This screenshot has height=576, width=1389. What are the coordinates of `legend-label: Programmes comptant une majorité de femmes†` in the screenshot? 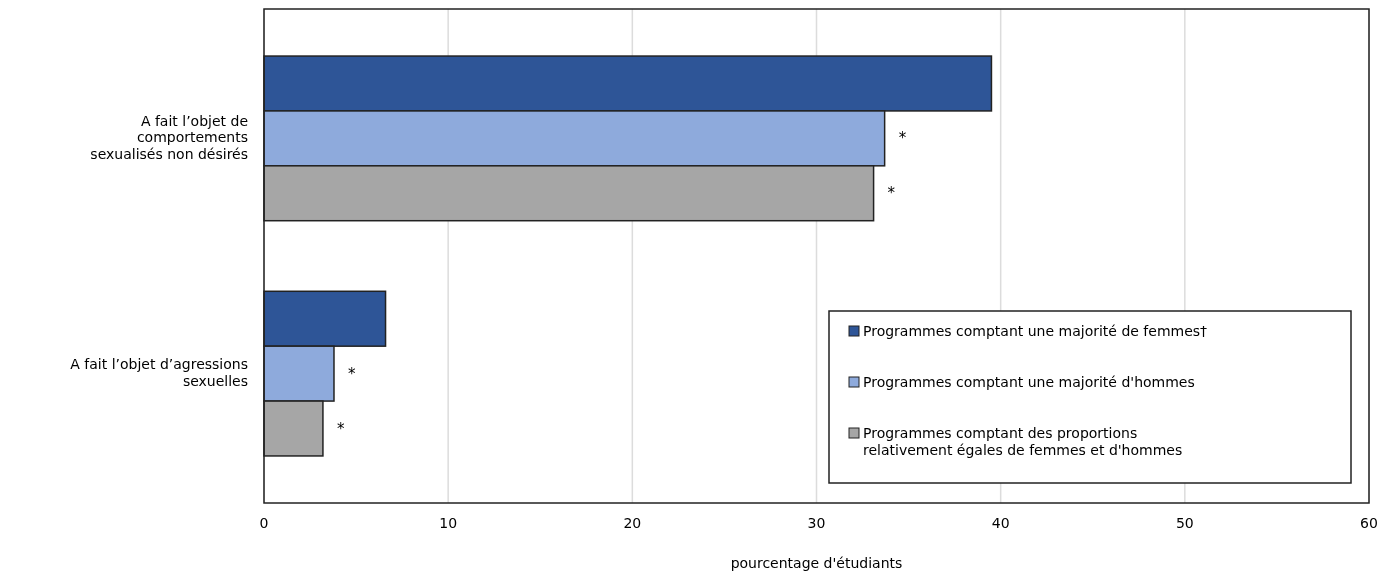 It's located at (1035, 331).